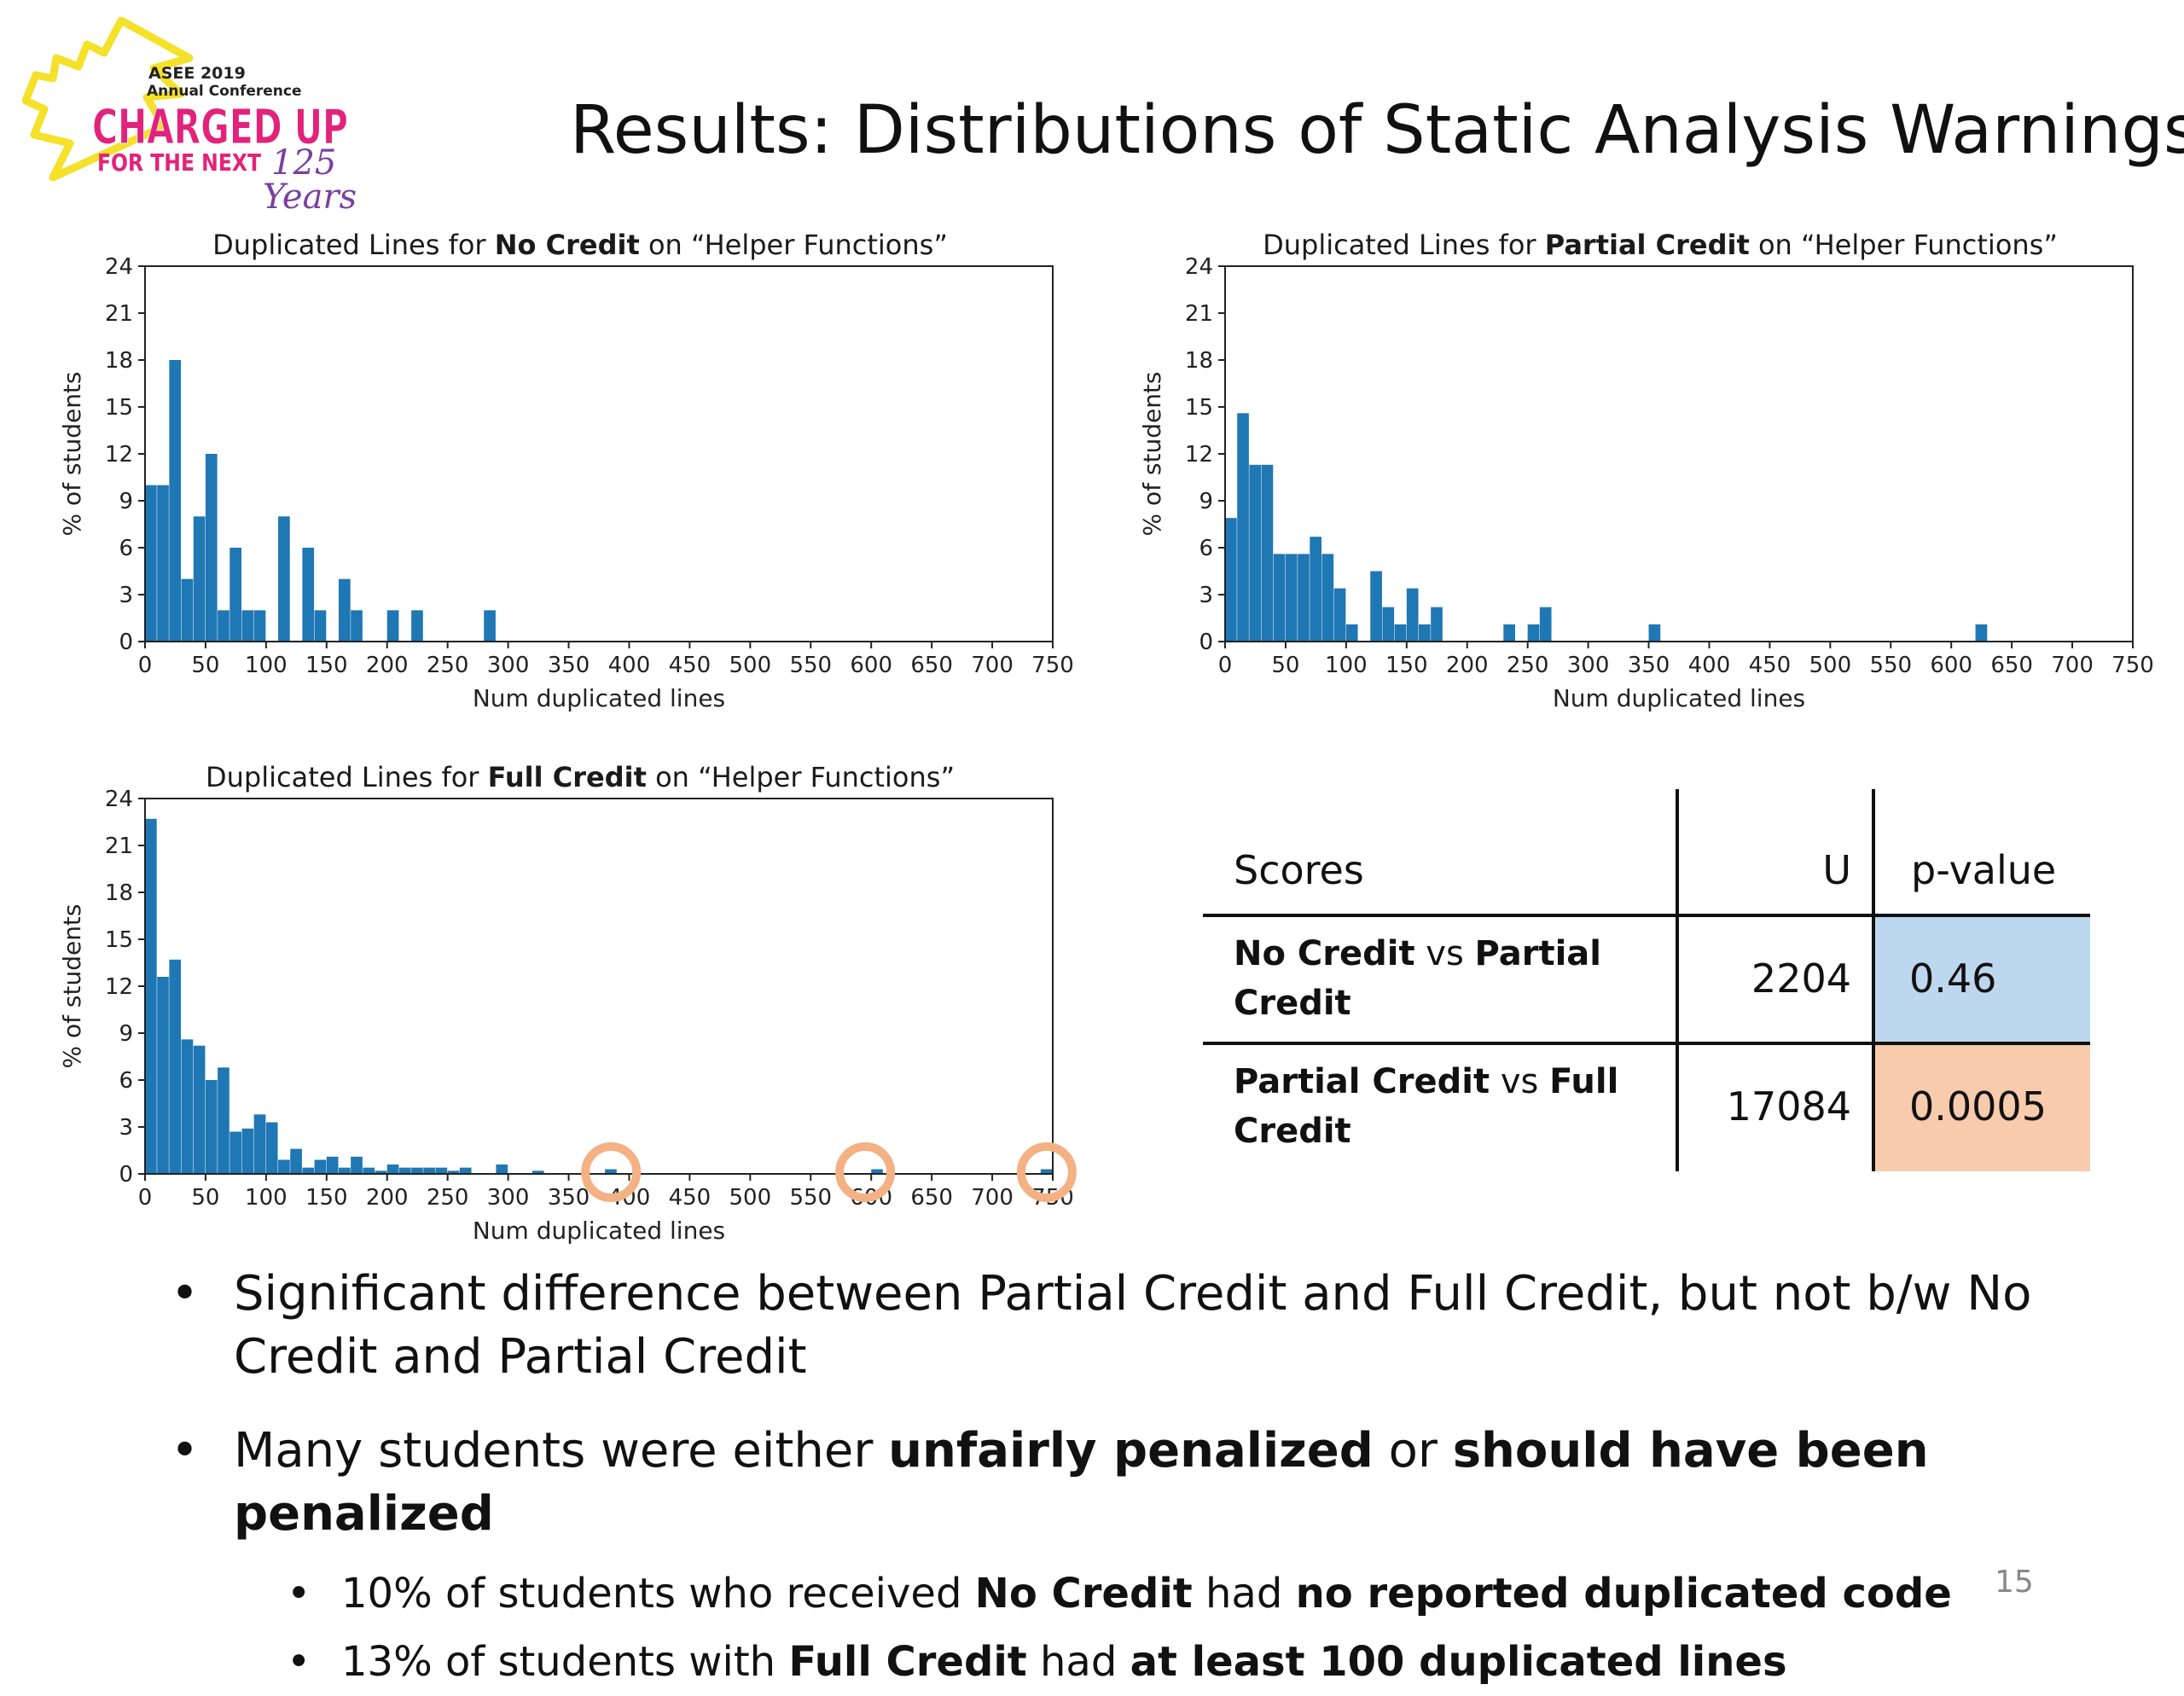  Describe the element at coordinates (1788, 1107) in the screenshot. I see `row2-u: 17084` at that location.